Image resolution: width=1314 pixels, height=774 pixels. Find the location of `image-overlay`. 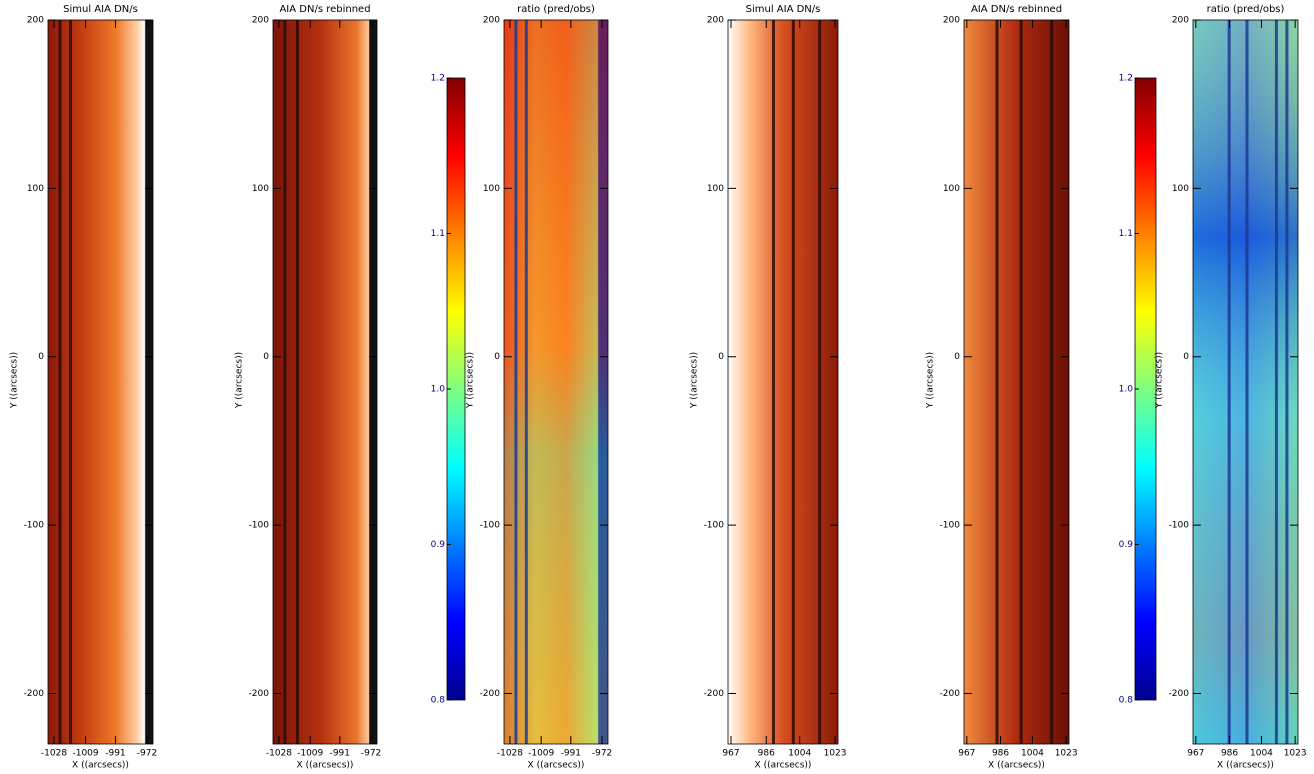

image-overlay is located at coordinates (556, 382).